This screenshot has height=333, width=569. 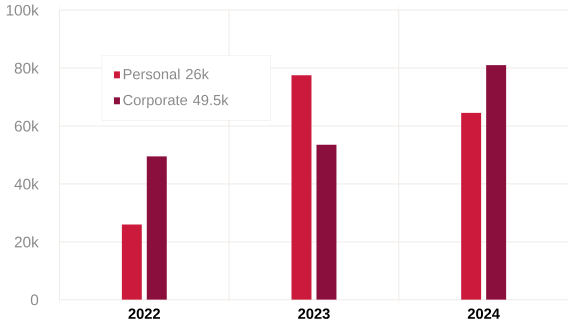 I want to click on annotation: 26k, so click(x=197, y=74).